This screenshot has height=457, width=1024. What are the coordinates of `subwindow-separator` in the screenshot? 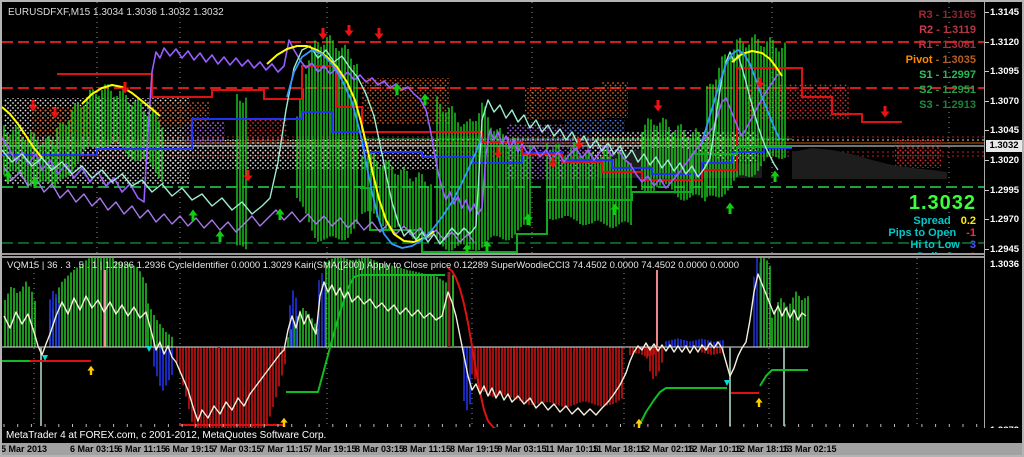 It's located at (512, 255).